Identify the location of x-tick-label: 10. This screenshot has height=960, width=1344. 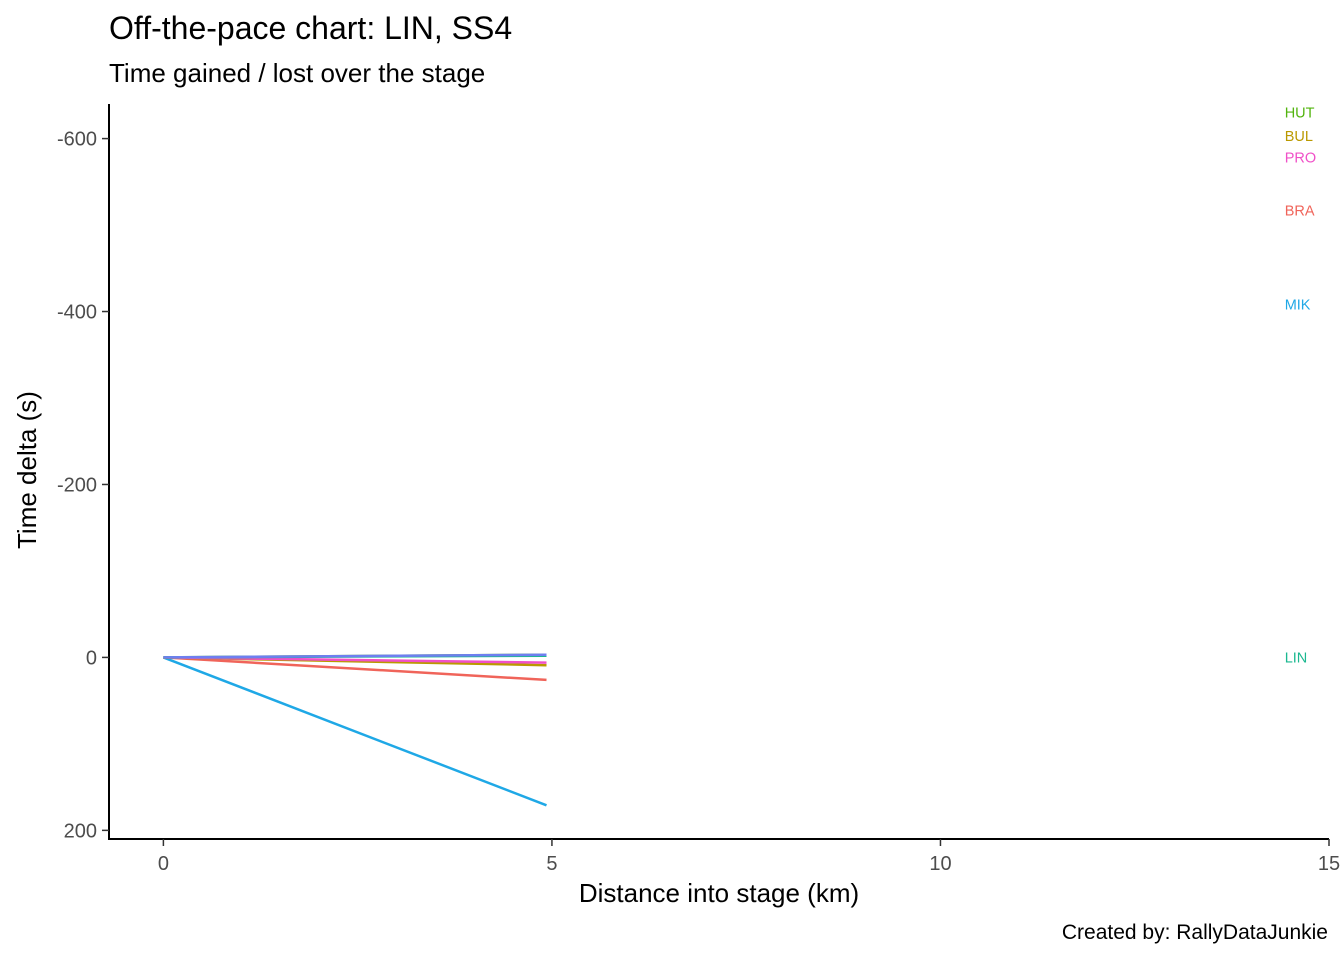
(940, 864).